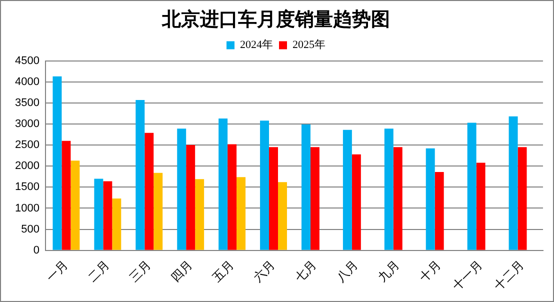 This screenshot has width=554, height=302. I want to click on y-tick-label: 4500, so click(27, 60).